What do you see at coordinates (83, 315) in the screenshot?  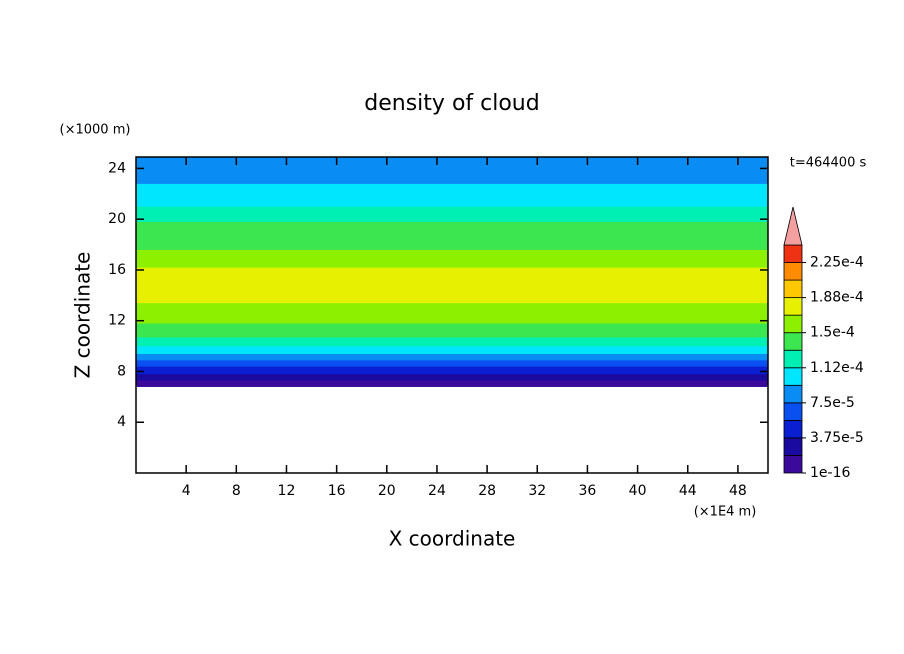 I see `y-axis-label: Z coordinate` at bounding box center [83, 315].